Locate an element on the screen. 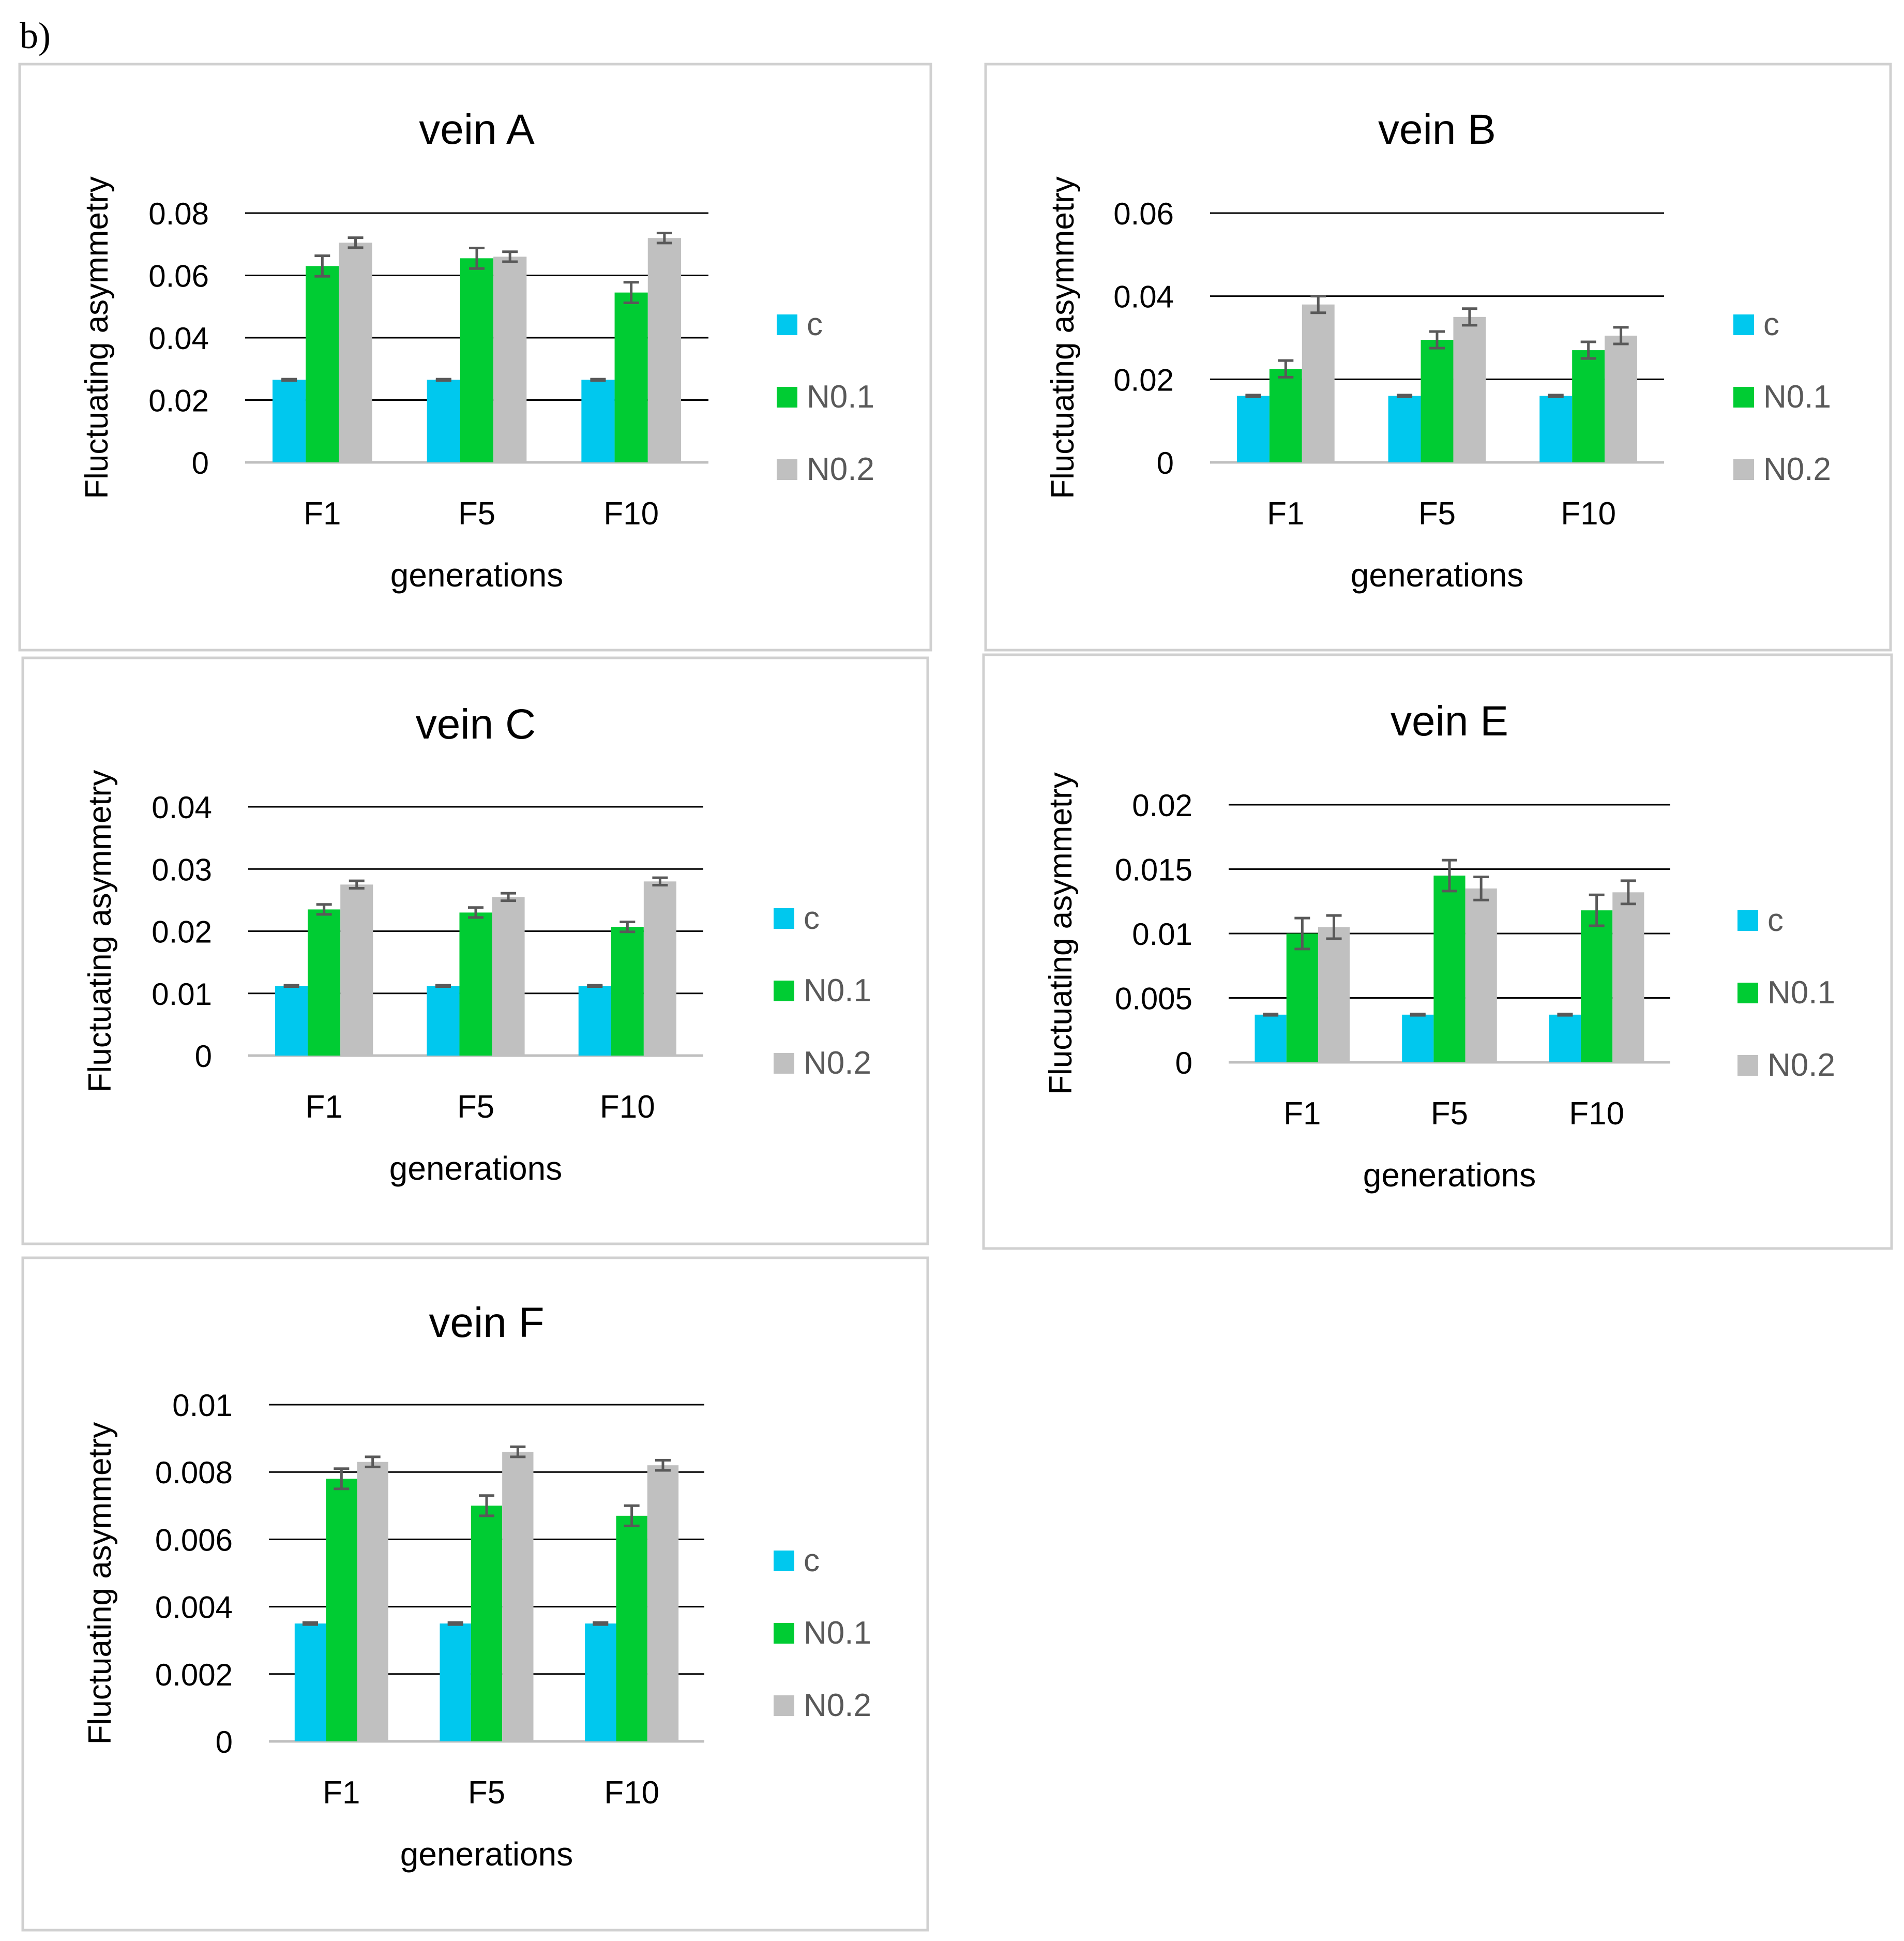 This screenshot has height=1941, width=1904. y-tick-label: 0.03 is located at coordinates (182, 869).